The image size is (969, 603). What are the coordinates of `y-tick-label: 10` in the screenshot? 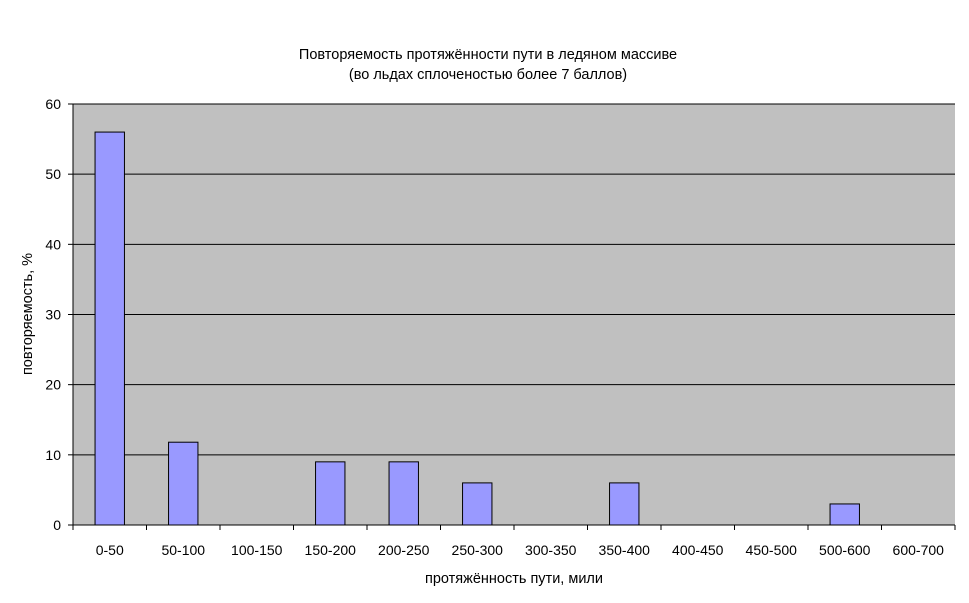 It's located at (53, 455).